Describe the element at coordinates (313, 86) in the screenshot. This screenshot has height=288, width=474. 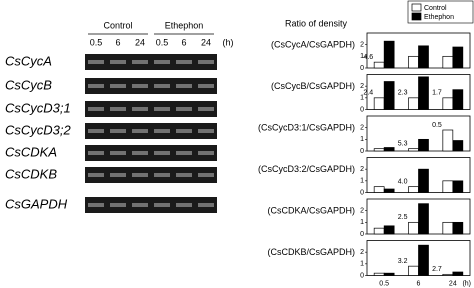
I see `chart-title: (CsCycB/CsGAPDH)` at that location.